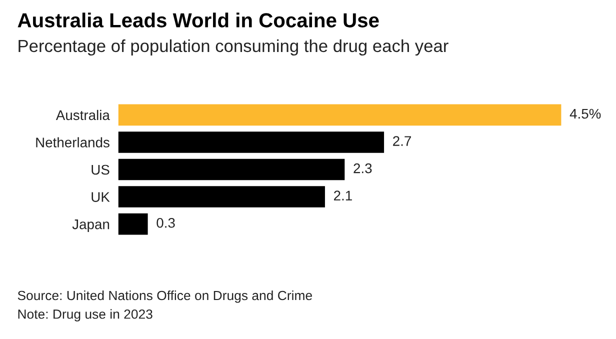 This screenshot has width=616, height=339. What do you see at coordinates (402, 141) in the screenshot?
I see `data-label: 2.7` at bounding box center [402, 141].